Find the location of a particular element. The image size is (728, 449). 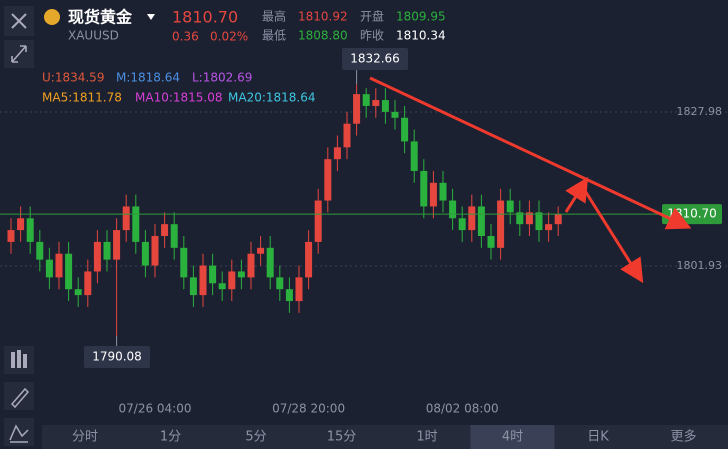

tabs: 分时 1分 5分 15分 1时 4时 日K 更多 is located at coordinates (384, 437).